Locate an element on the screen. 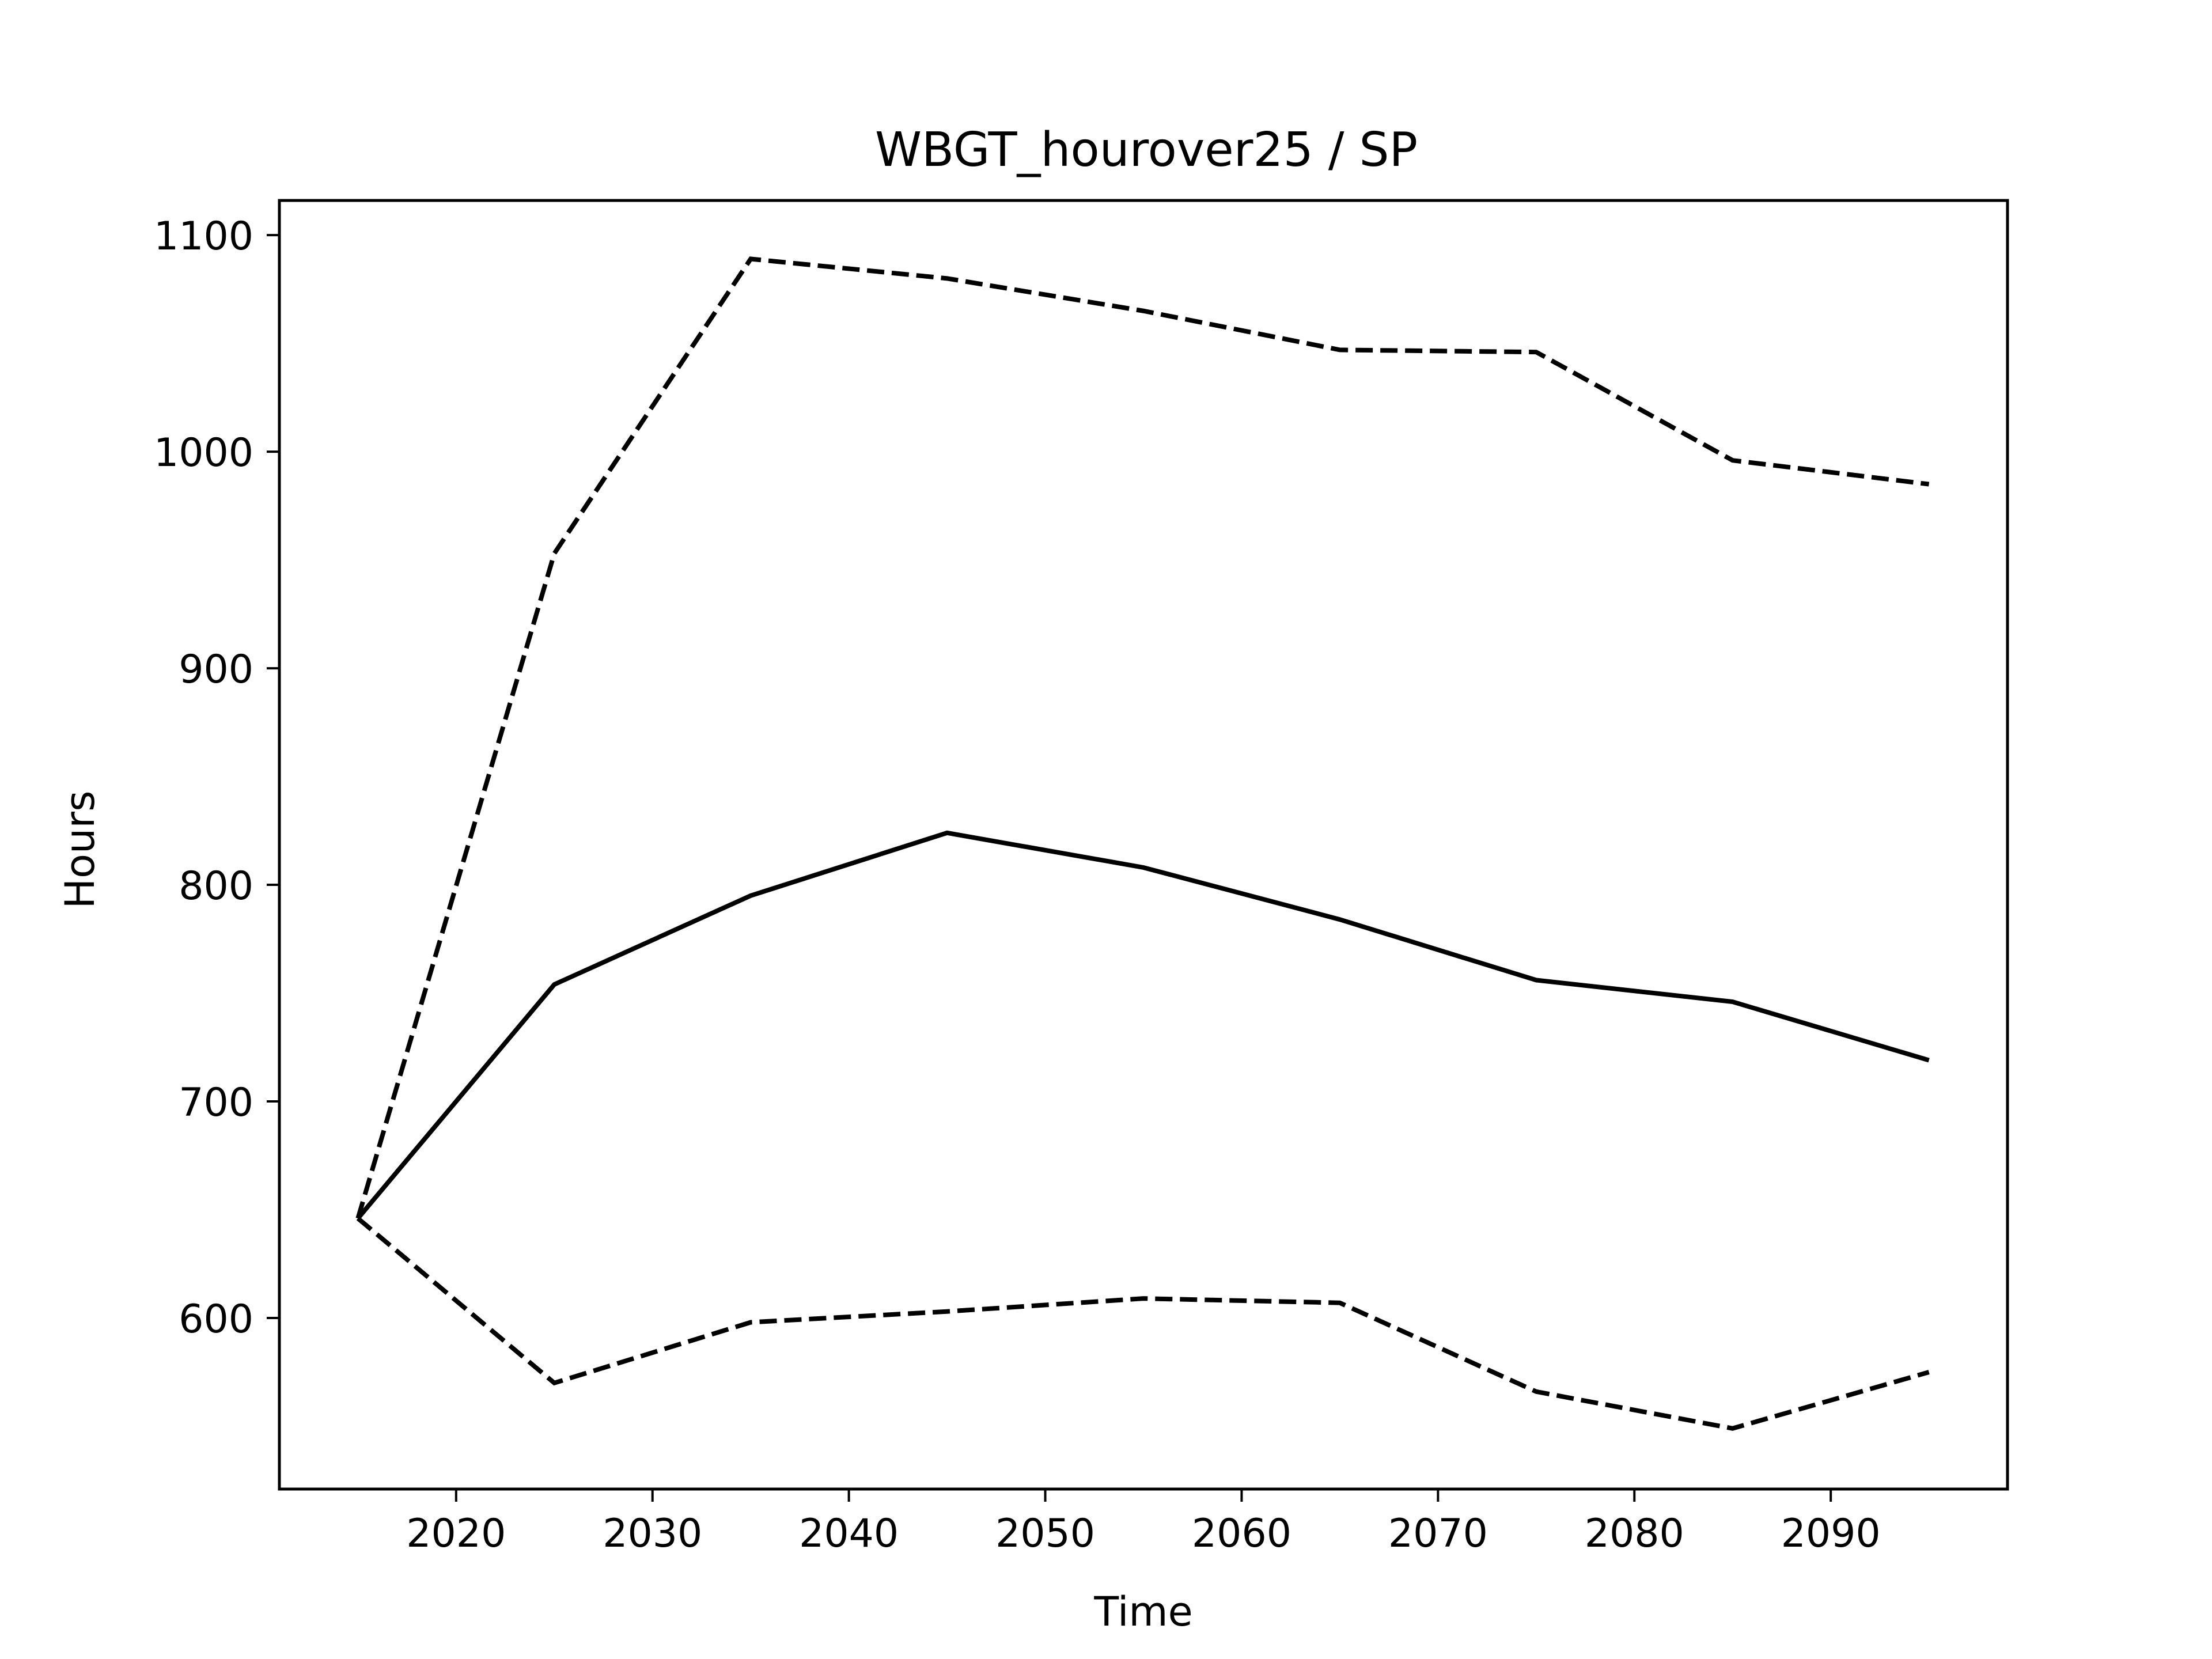 The image size is (2212, 1659). y-tick-label: 800 is located at coordinates (216, 886).